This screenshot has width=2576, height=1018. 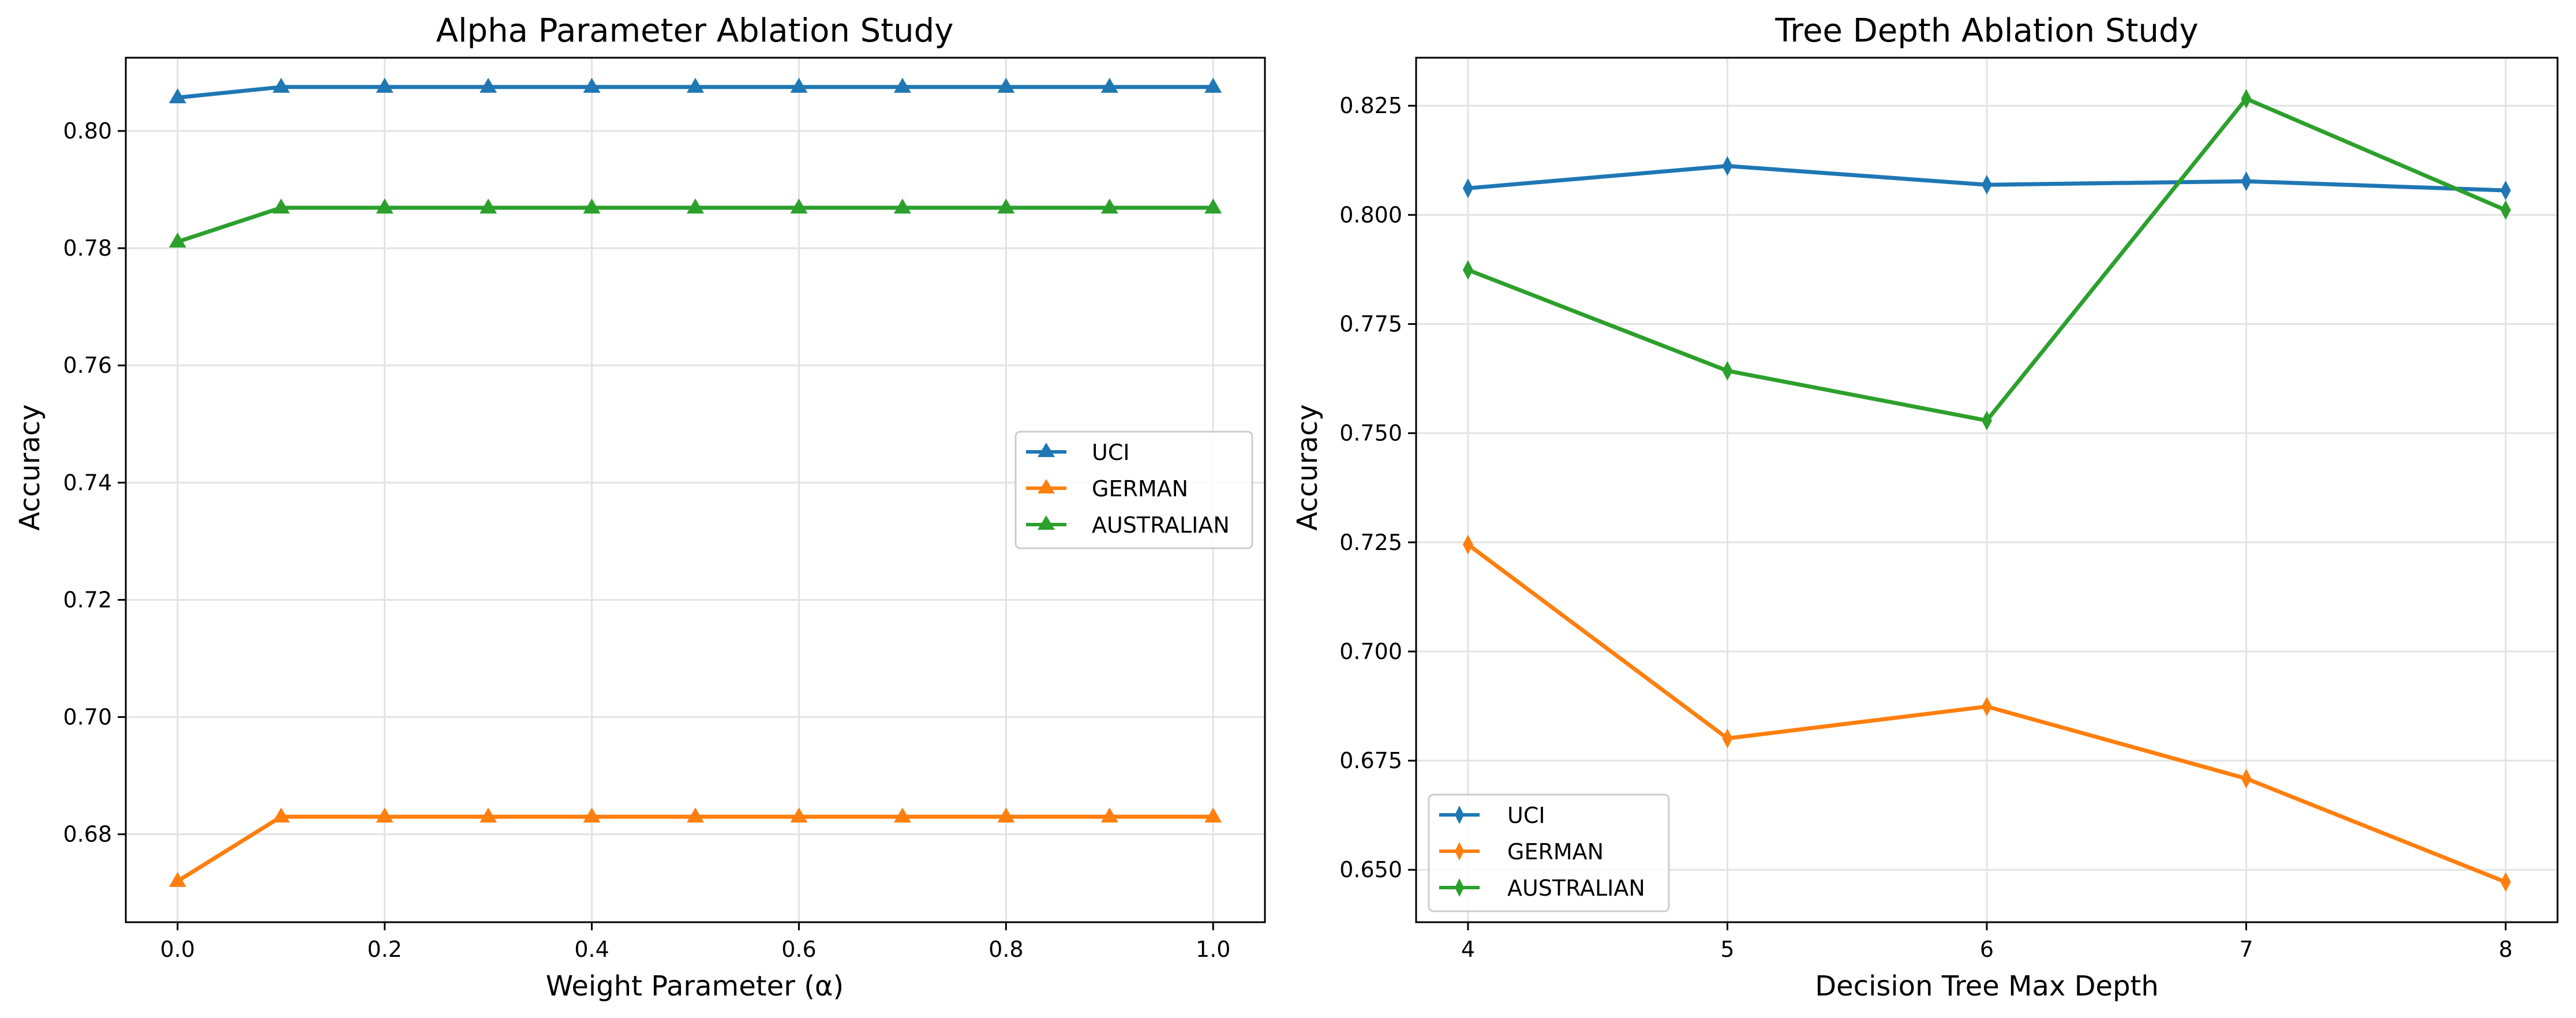 I want to click on x-tick-label: 4, so click(x=1468, y=949).